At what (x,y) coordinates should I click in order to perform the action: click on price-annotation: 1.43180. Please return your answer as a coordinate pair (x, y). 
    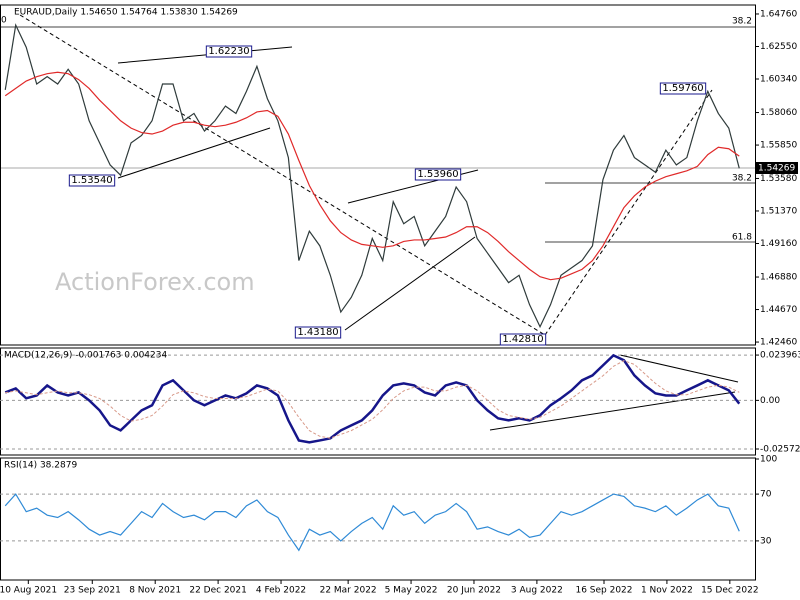
    Looking at the image, I should click on (317, 332).